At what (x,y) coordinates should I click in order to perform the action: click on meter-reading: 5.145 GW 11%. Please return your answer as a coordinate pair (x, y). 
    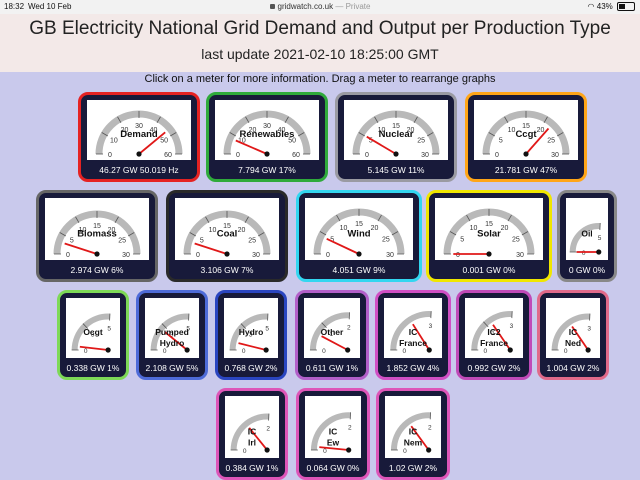
    Looking at the image, I should click on (396, 170).